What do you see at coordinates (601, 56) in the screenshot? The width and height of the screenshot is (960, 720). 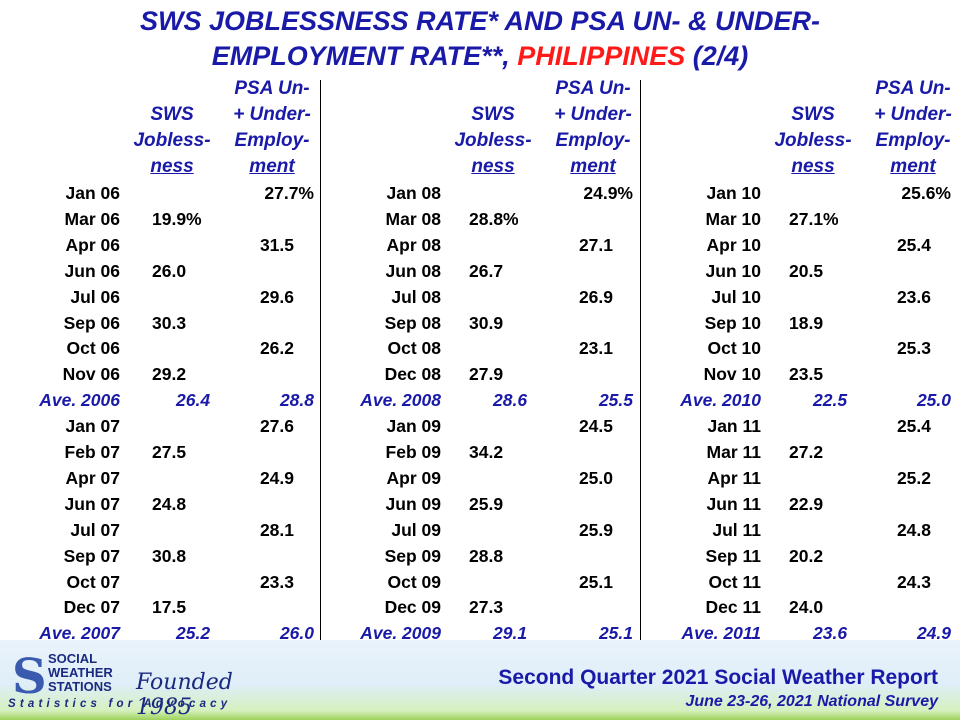 I see `title-country: PHILIPPINES` at bounding box center [601, 56].